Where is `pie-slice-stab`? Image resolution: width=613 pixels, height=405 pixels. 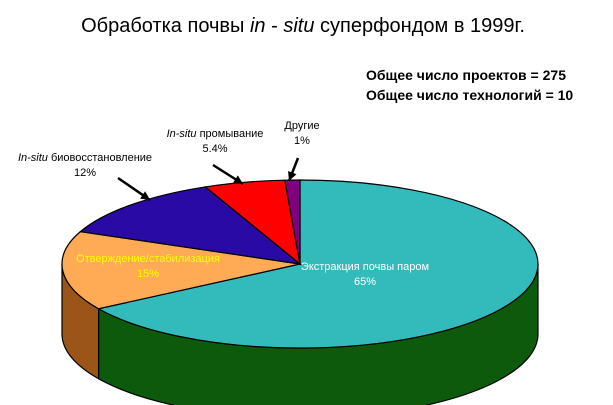 pie-slice-stab is located at coordinates (181, 270).